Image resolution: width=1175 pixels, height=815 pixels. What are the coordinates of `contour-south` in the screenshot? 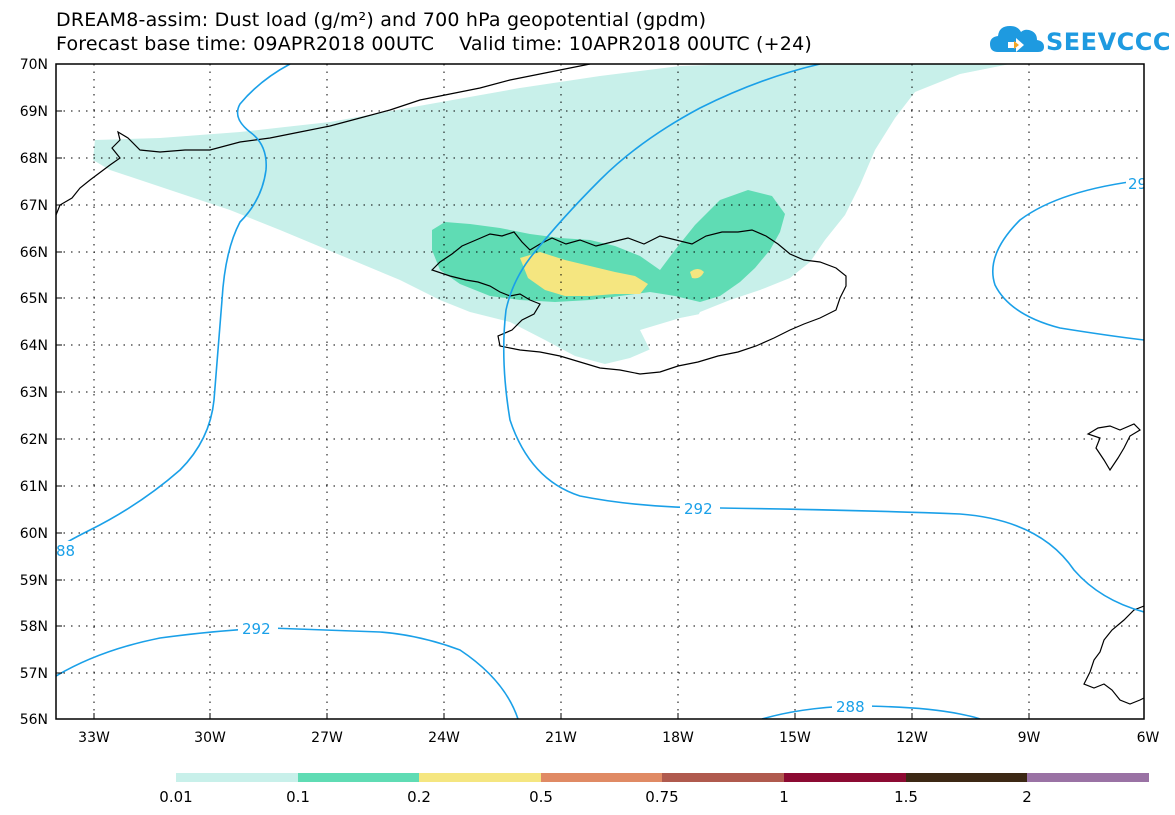 It's located at (287, 673).